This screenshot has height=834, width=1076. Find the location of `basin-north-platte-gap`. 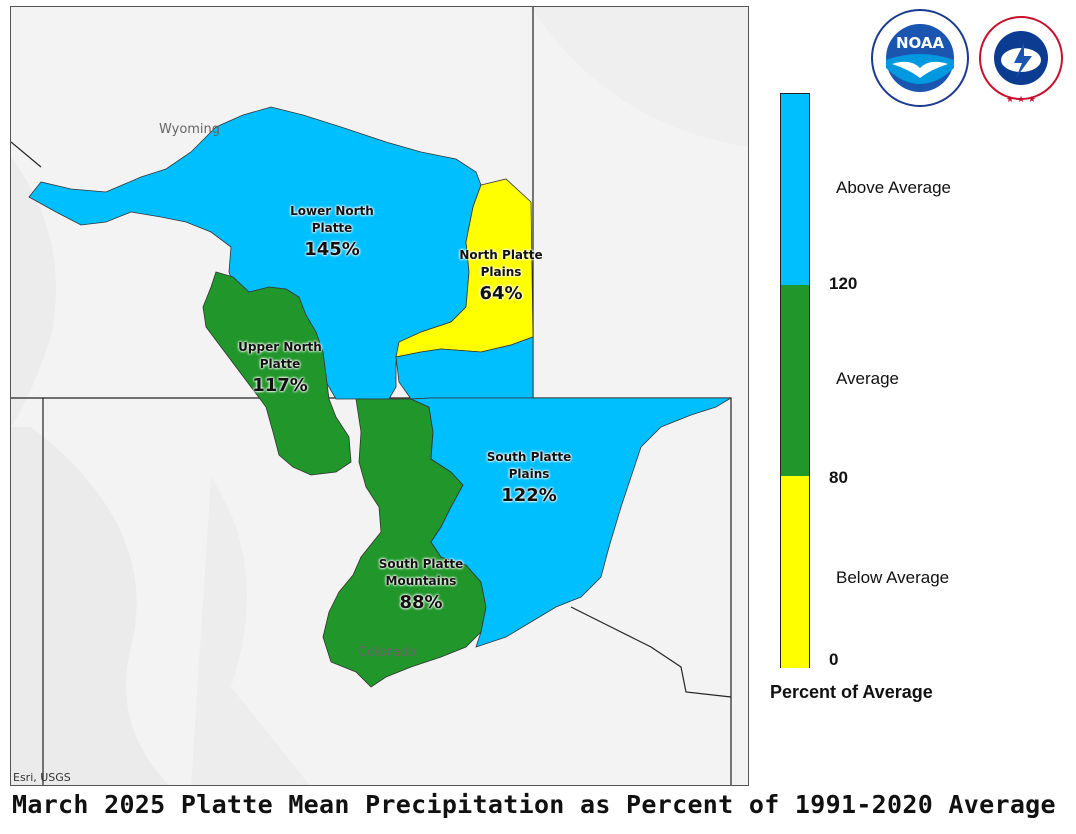

basin-north-platte-gap is located at coordinates (464, 368).